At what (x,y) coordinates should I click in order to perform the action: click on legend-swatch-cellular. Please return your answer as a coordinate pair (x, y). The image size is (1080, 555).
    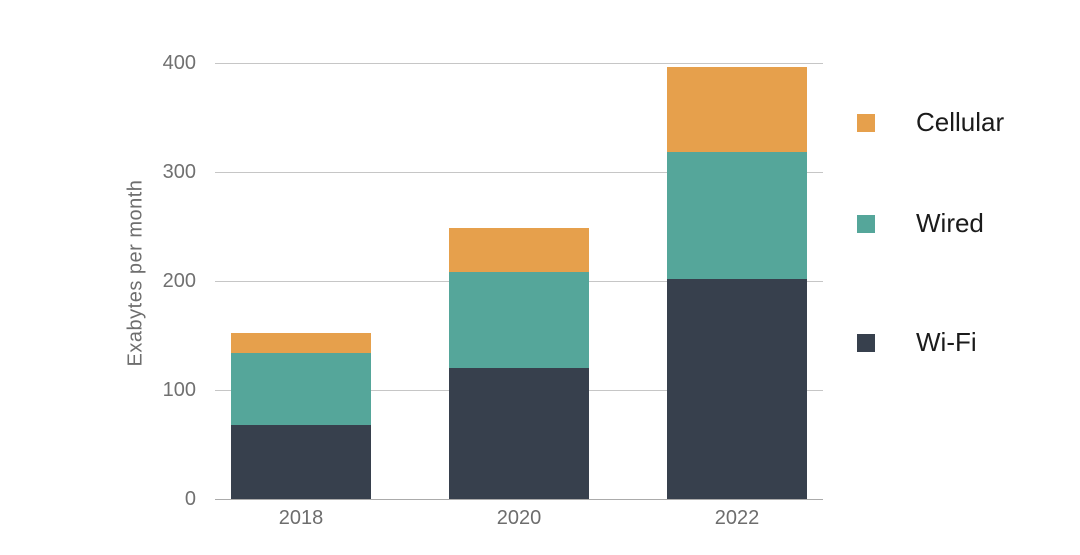
    Looking at the image, I should click on (866, 122).